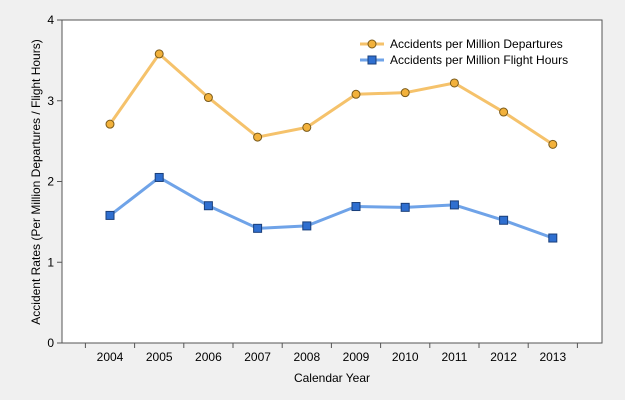 The image size is (625, 400). What do you see at coordinates (50, 20) in the screenshot?
I see `y-tick-label: 4` at bounding box center [50, 20].